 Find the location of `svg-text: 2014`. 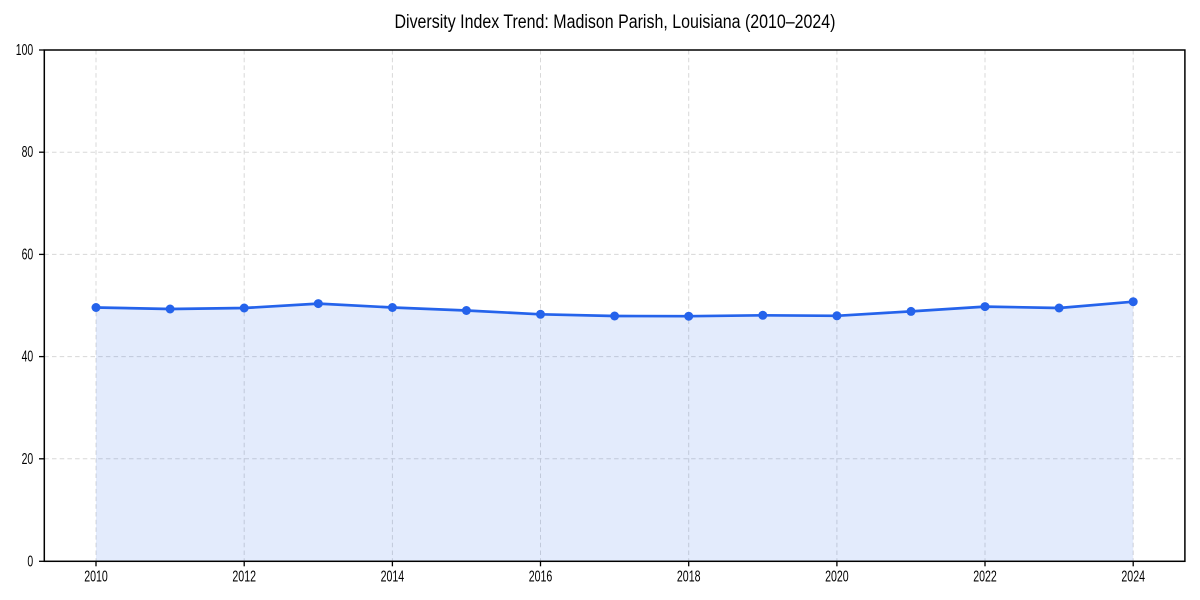

svg-text: 2014 is located at coordinates (393, 577).